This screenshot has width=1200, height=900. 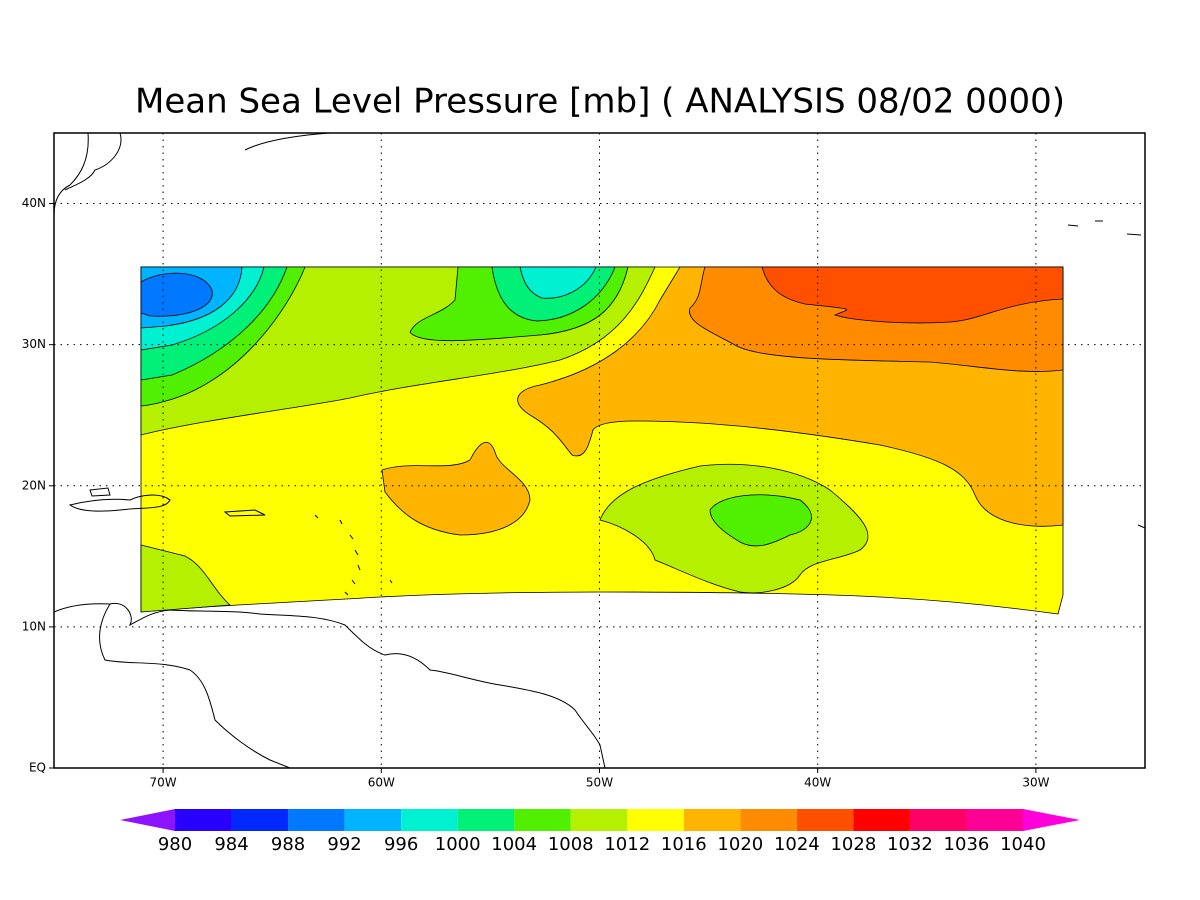 What do you see at coordinates (163, 783) in the screenshot?
I see `x-tick-label: 70W` at bounding box center [163, 783].